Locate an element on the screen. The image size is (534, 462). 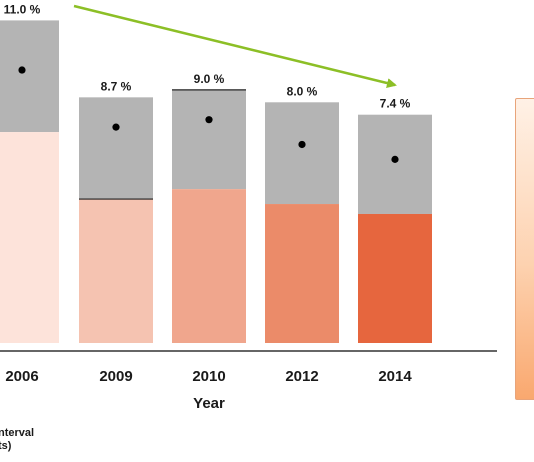
trend-arrow is located at coordinates (235, 46).